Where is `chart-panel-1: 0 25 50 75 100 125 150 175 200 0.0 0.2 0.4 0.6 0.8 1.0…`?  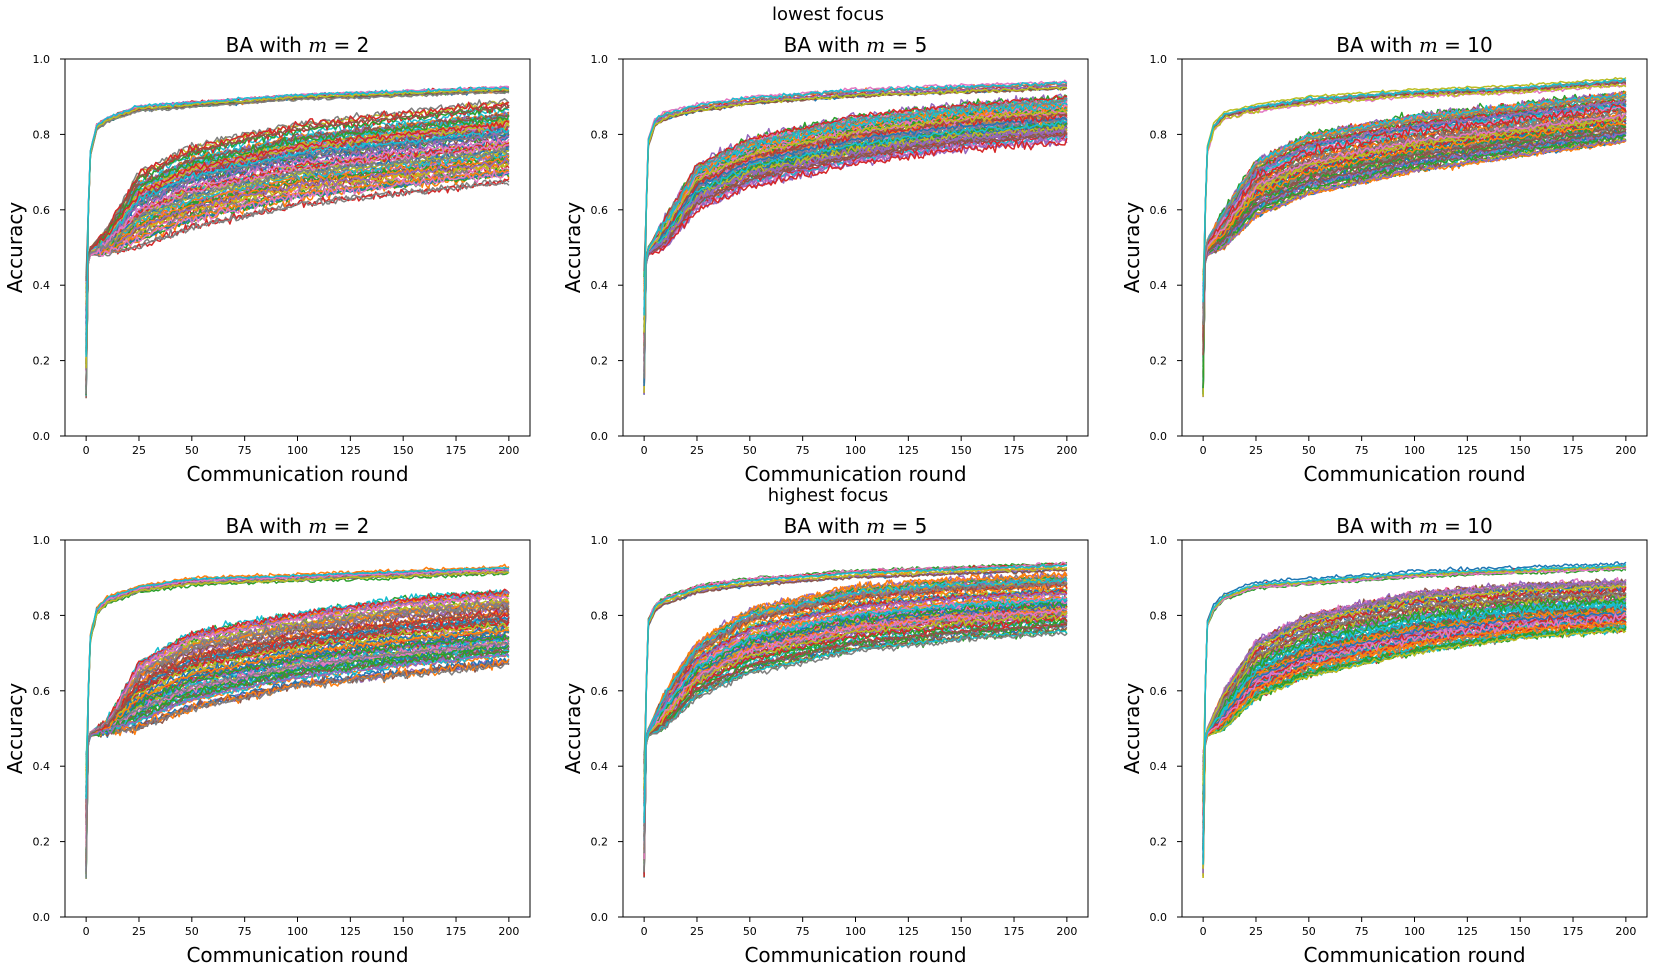
chart-panel-1: 0 25 50 75 100 125 150 175 200 0.0 0.2 0.4 0.6 0.8 1.0… is located at coordinates (267, 259).